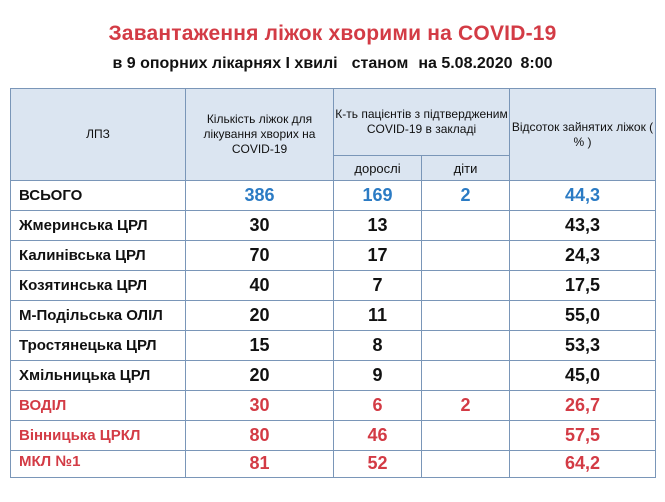 This screenshot has width=665, height=502. What do you see at coordinates (98, 255) in the screenshot?
I see `cell-name: Калинівська ЦРЛ` at bounding box center [98, 255].